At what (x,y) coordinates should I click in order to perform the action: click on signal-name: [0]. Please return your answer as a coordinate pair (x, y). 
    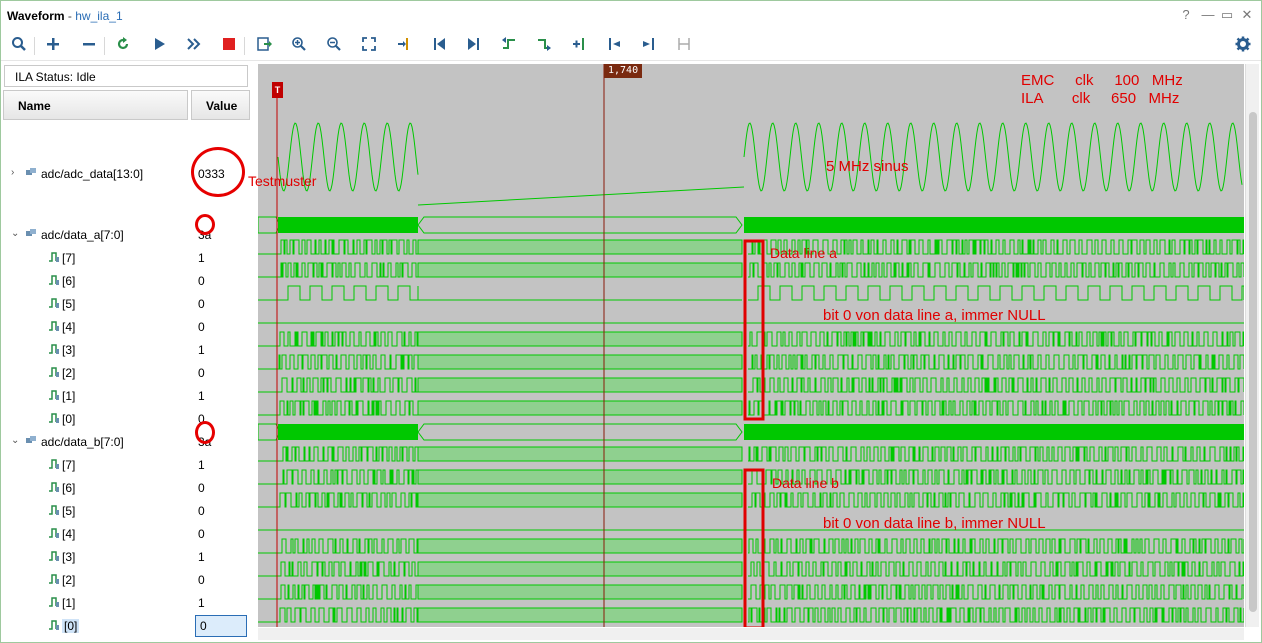
    Looking at the image, I should click on (71, 626).